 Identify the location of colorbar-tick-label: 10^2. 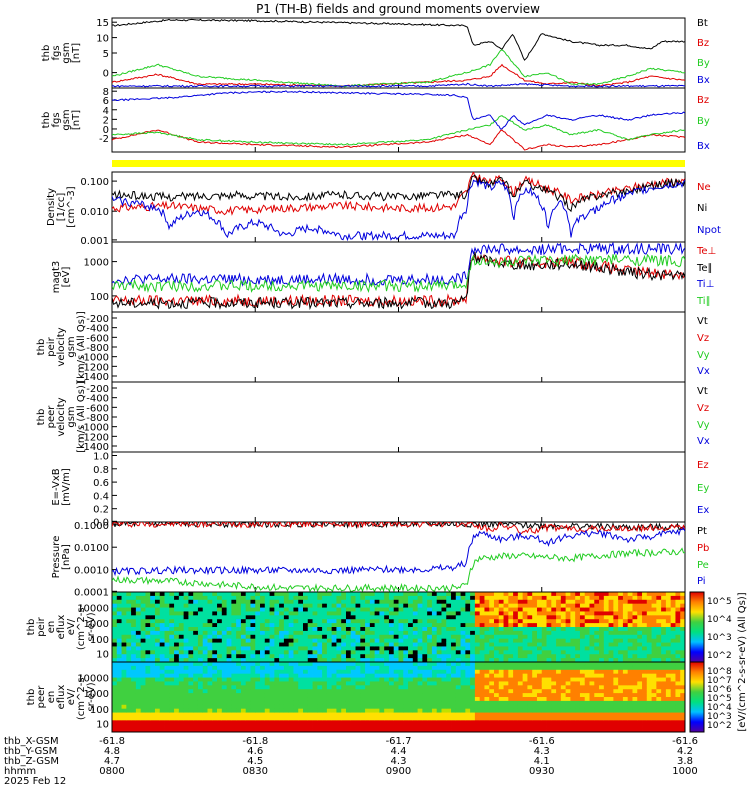
(719, 726).